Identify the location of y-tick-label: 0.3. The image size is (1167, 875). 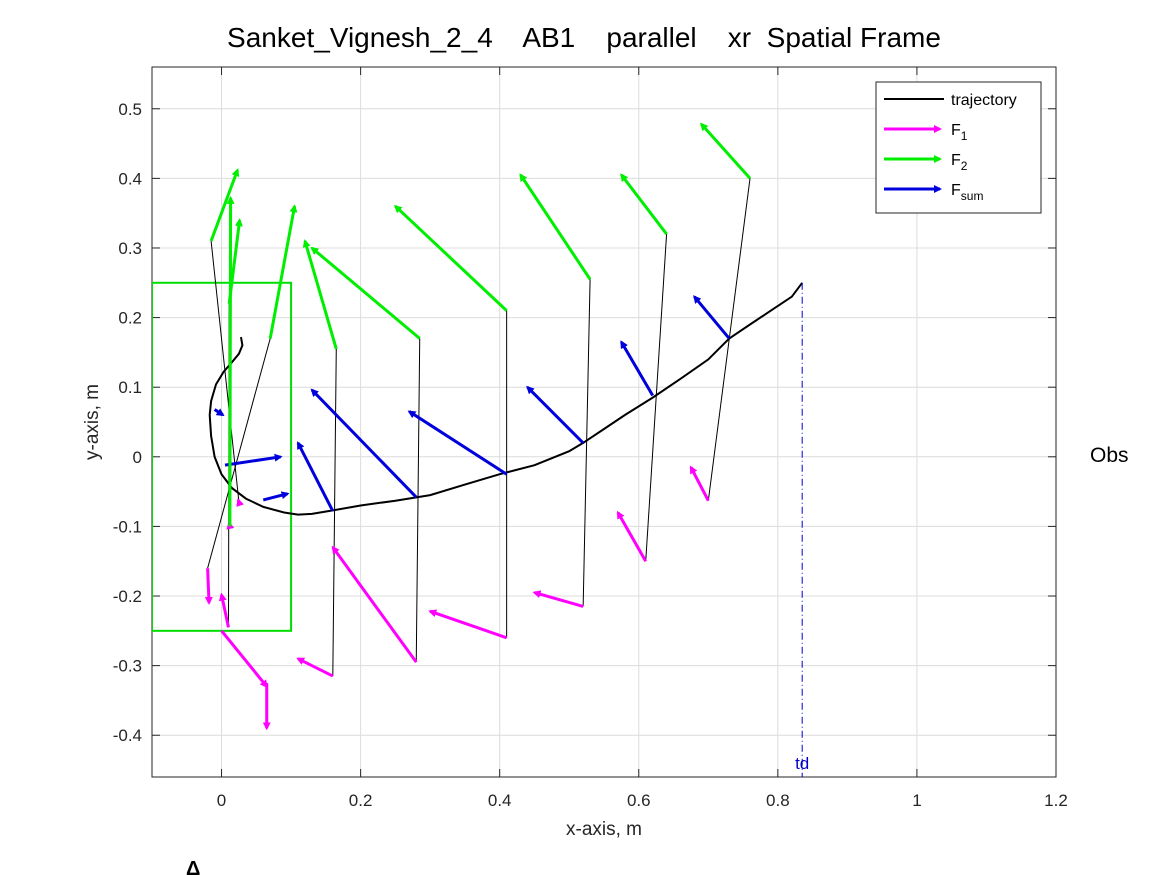
(130, 248).